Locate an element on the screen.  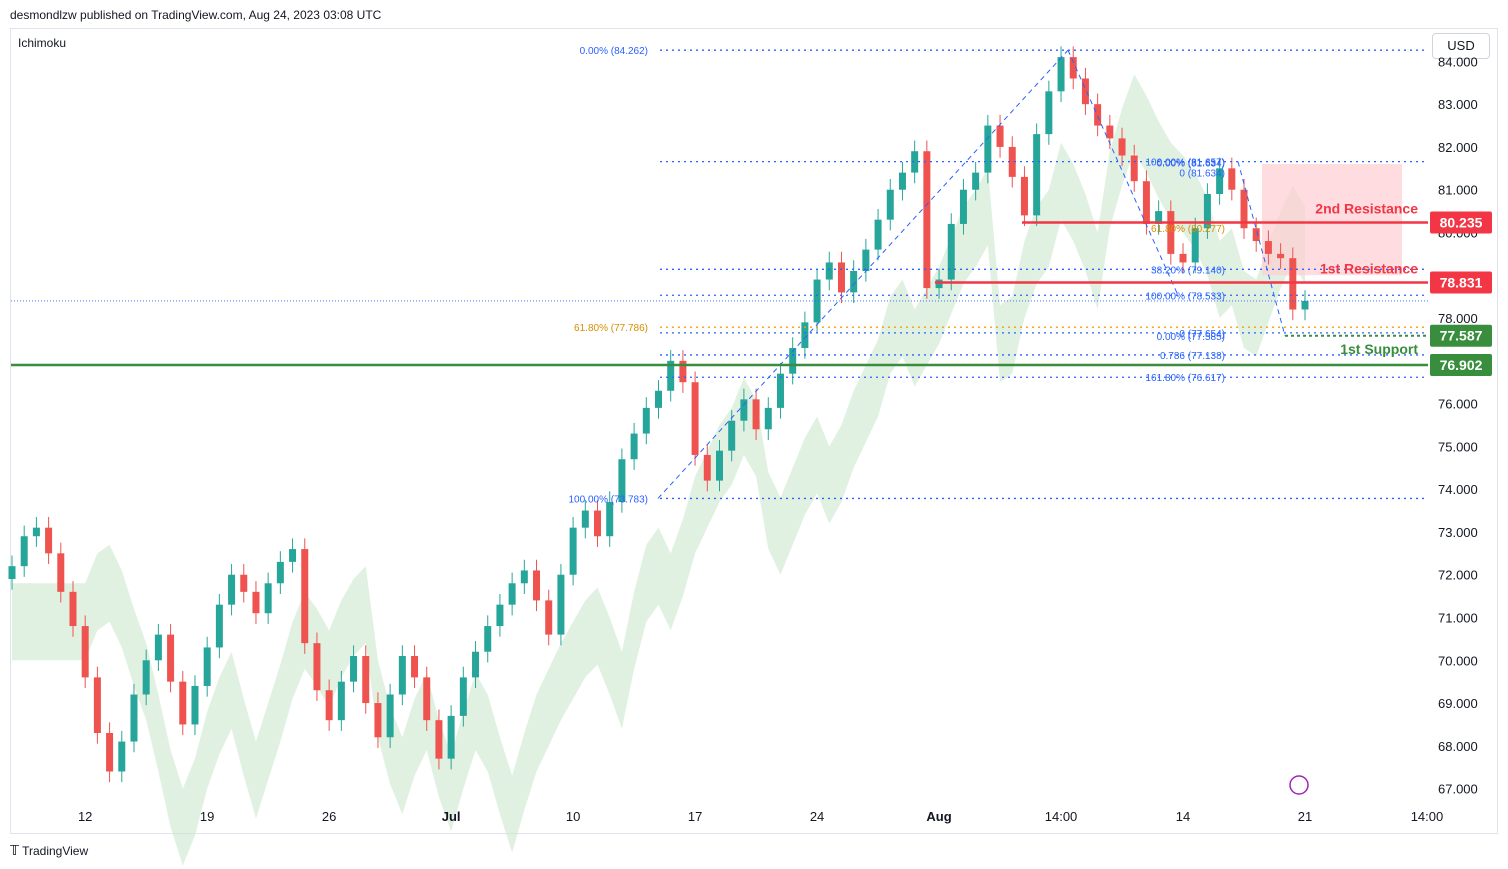
fib-trend-line is located at coordinates (1261, 248).